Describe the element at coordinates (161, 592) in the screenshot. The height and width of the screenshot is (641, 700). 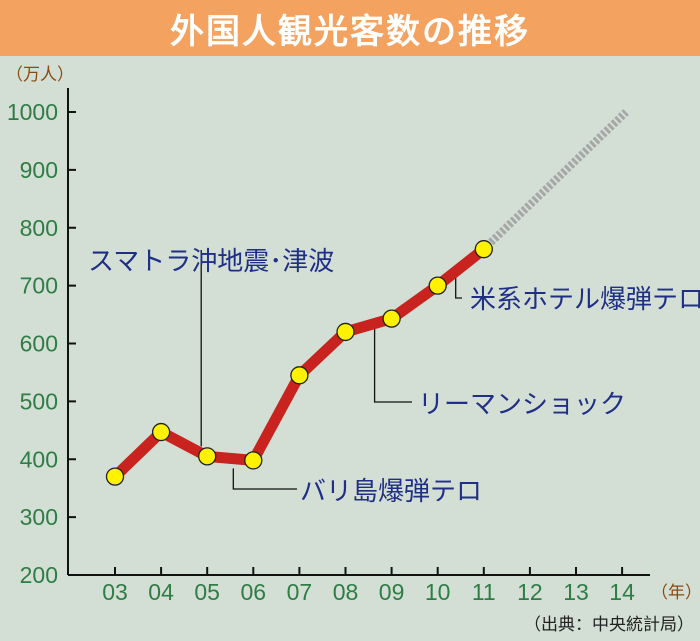
I see `x-tick-label: 04` at that location.